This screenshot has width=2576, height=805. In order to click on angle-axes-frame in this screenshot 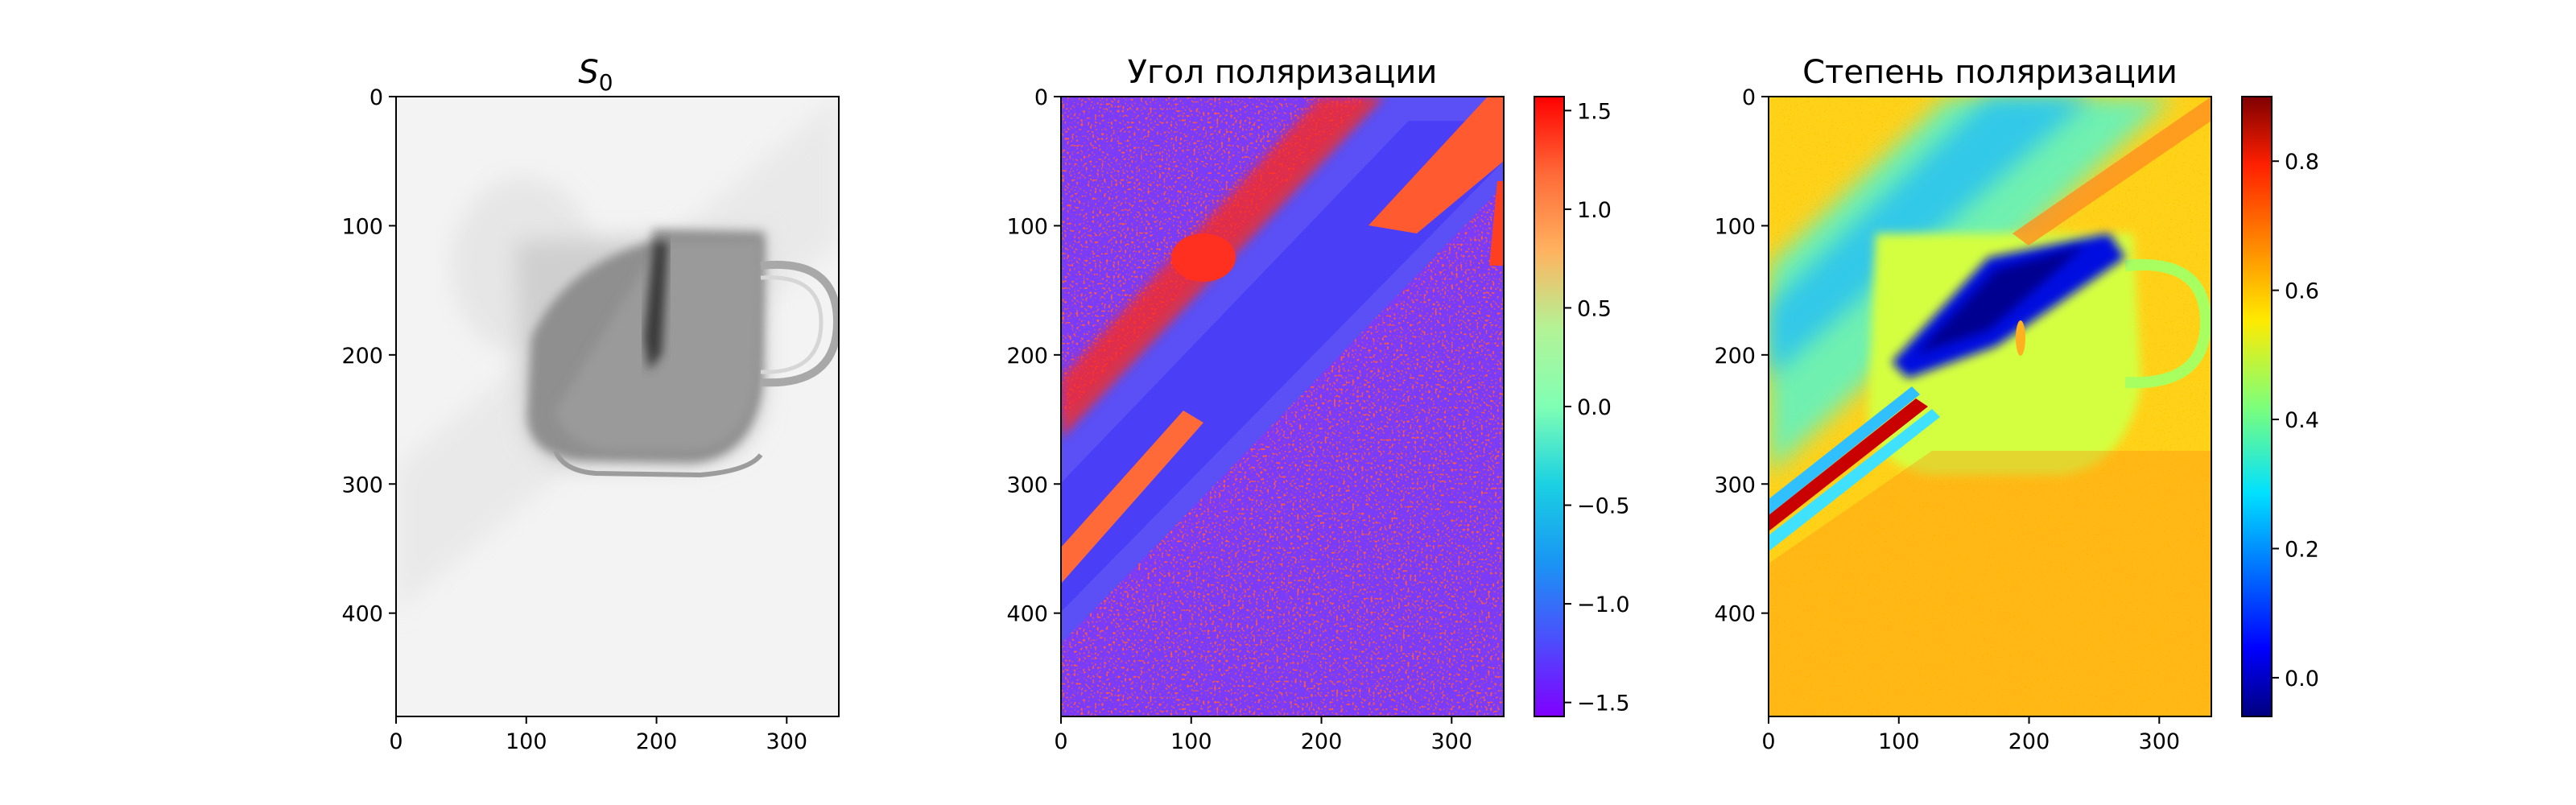, I will do `click(1282, 406)`.